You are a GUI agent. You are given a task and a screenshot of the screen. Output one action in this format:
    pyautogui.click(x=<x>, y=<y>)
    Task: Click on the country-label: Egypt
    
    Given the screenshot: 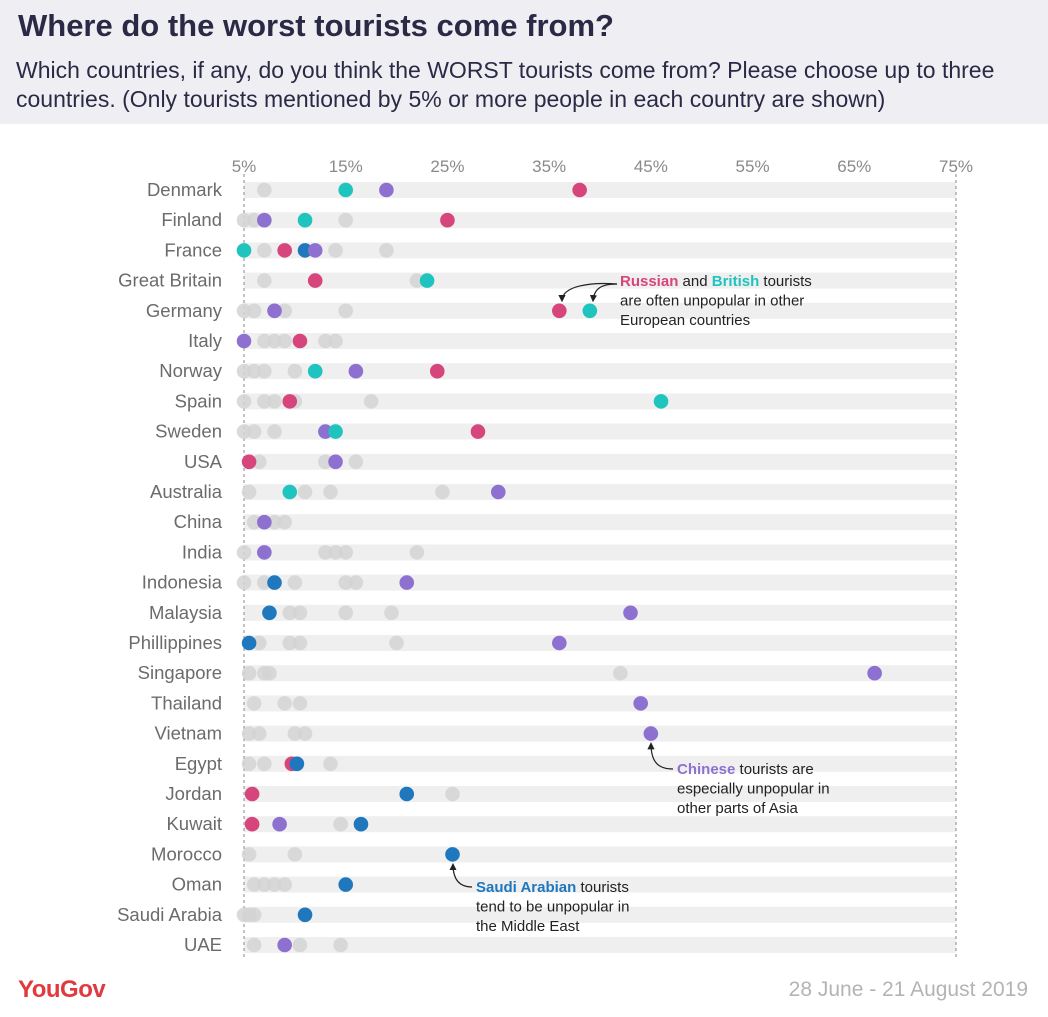 What is the action you would take?
    pyautogui.click(x=198, y=763)
    